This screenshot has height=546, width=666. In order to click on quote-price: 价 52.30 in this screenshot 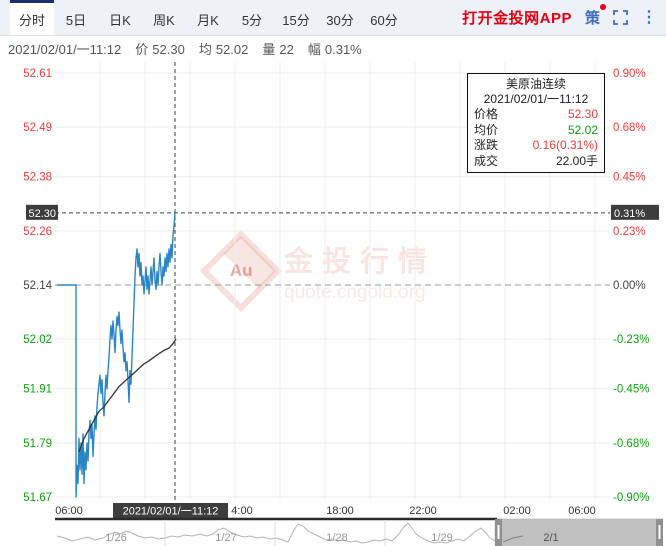, I will do `click(160, 49)`.